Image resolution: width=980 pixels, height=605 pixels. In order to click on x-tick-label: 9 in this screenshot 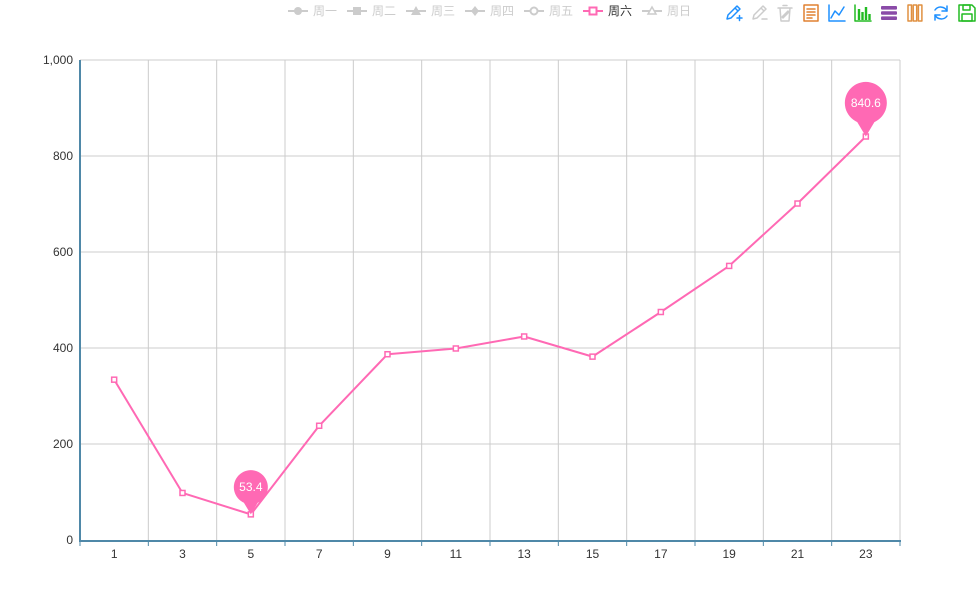, I will do `click(387, 554)`.